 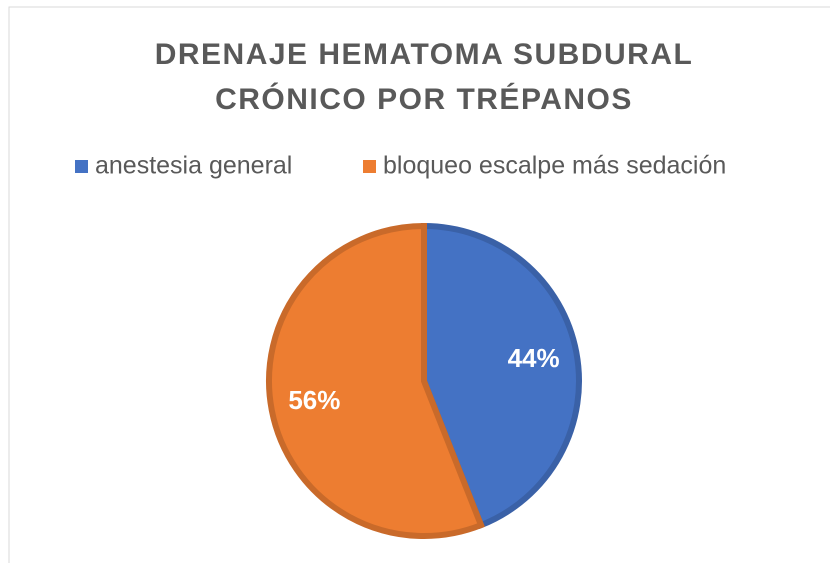 I want to click on data-label: 44%, so click(x=534, y=358).